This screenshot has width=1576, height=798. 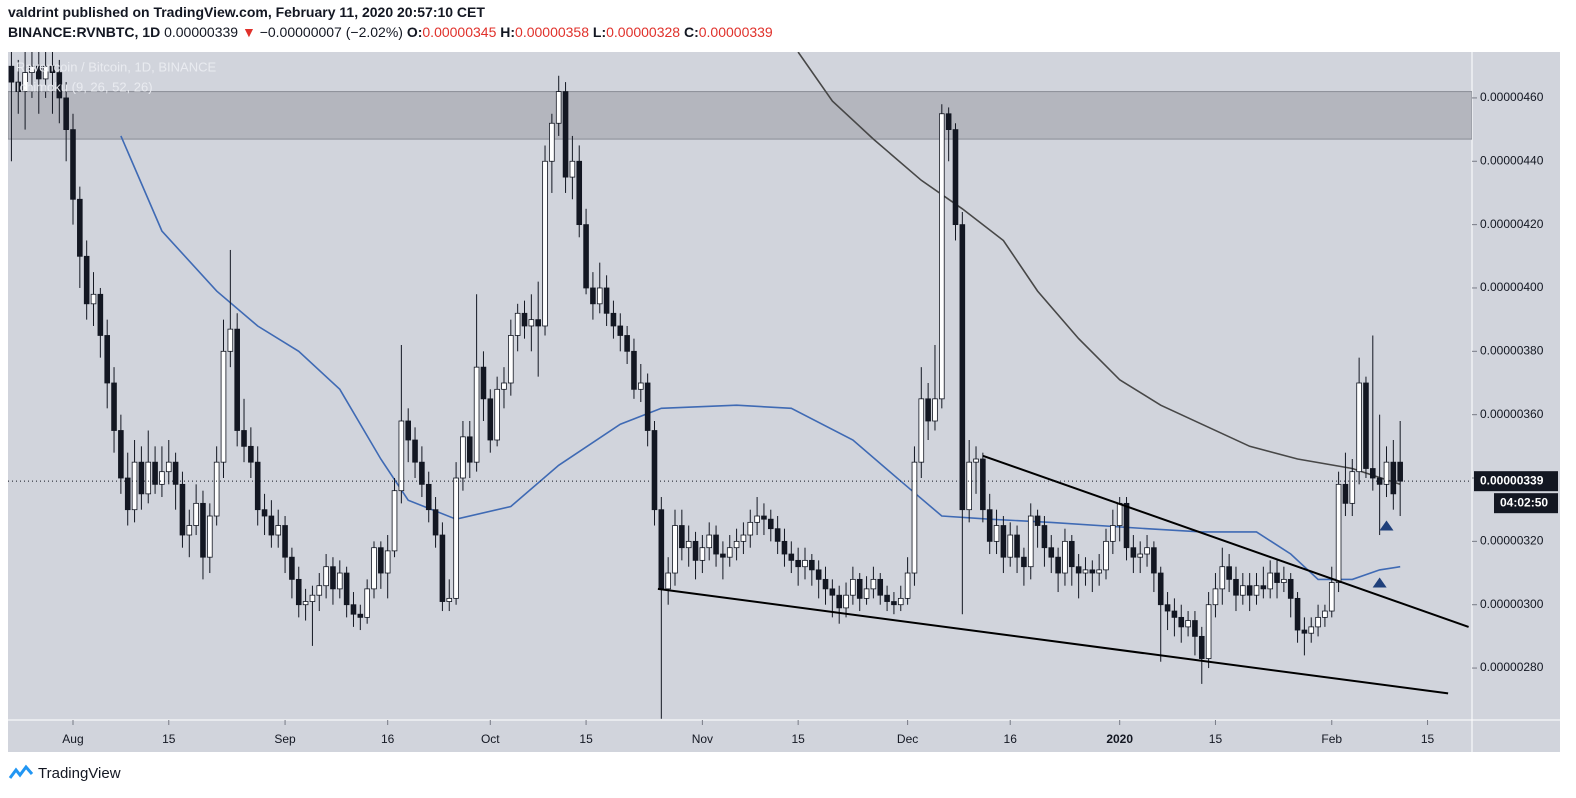 I want to click on o-label: O:, so click(x=414, y=32).